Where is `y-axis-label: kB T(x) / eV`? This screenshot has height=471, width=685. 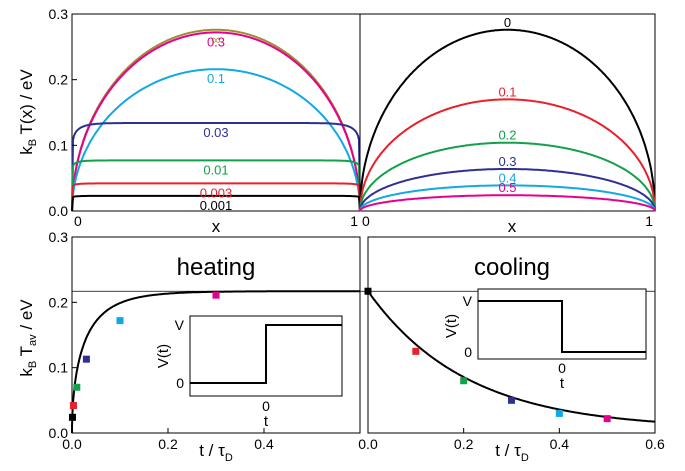
y-axis-label: kB T(x) / eV is located at coordinates (28, 112).